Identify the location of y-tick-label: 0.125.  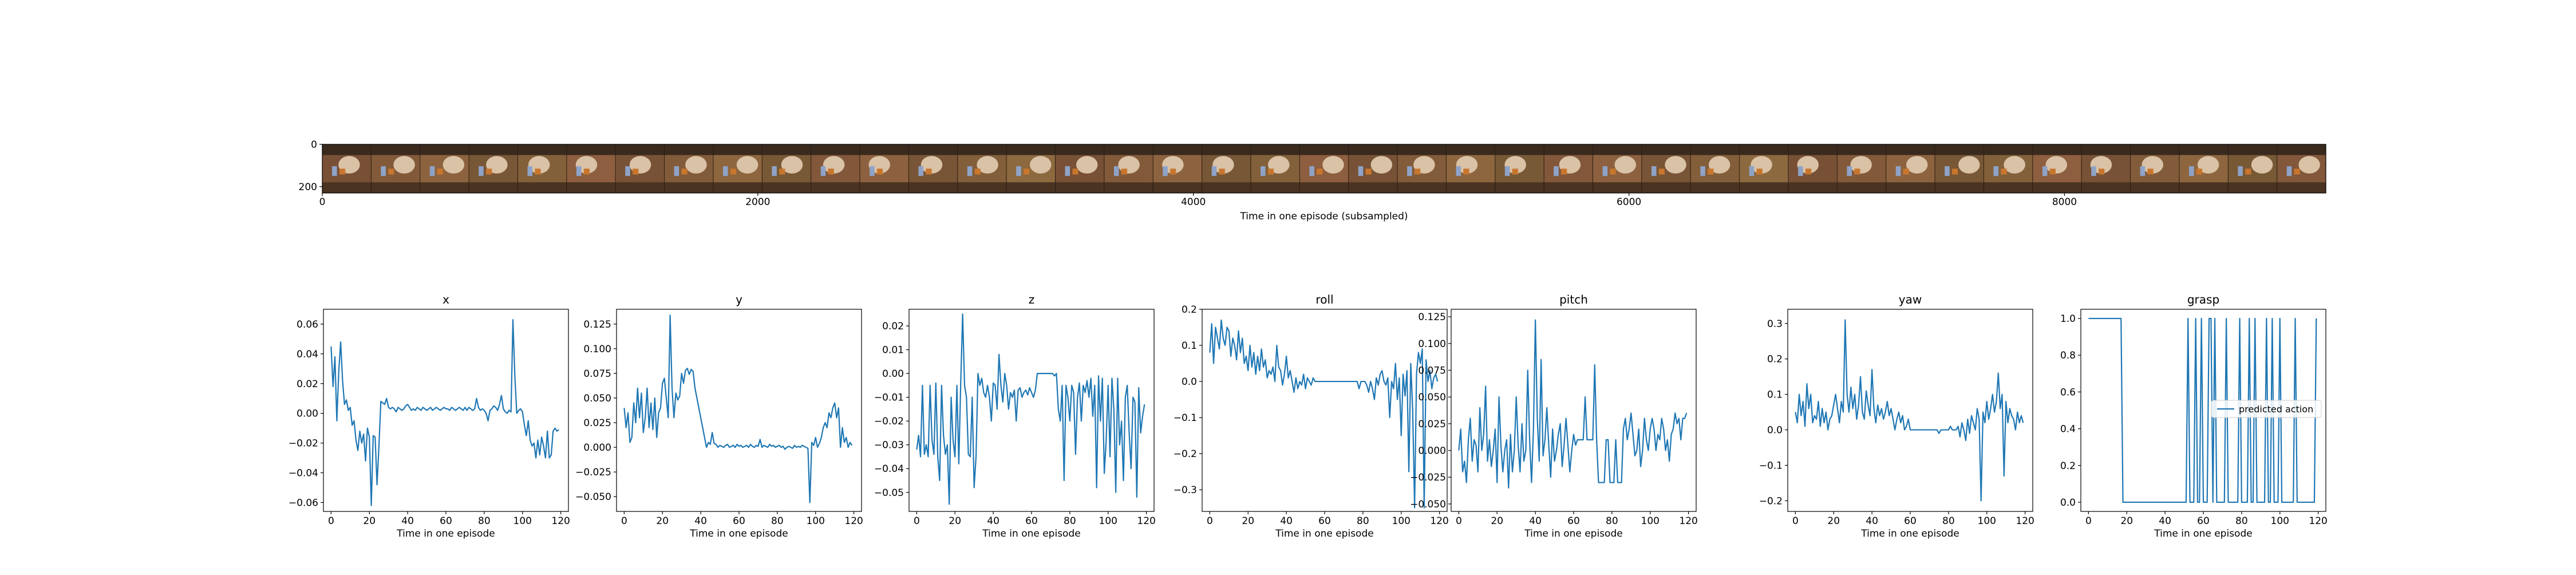
(1432, 317).